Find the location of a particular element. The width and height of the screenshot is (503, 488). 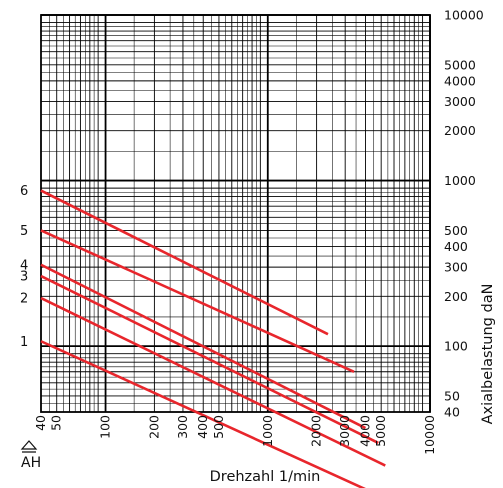

x-tick-label: 2000 is located at coordinates (316, 431).